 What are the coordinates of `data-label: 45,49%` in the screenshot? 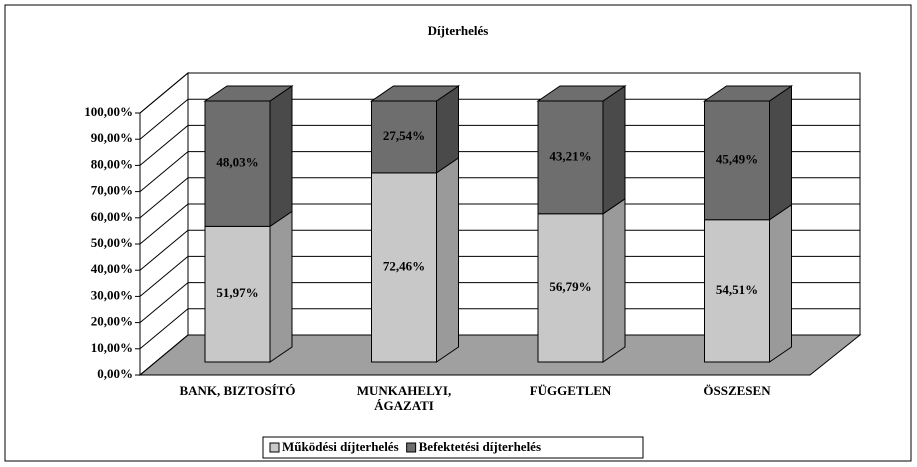 It's located at (737, 158).